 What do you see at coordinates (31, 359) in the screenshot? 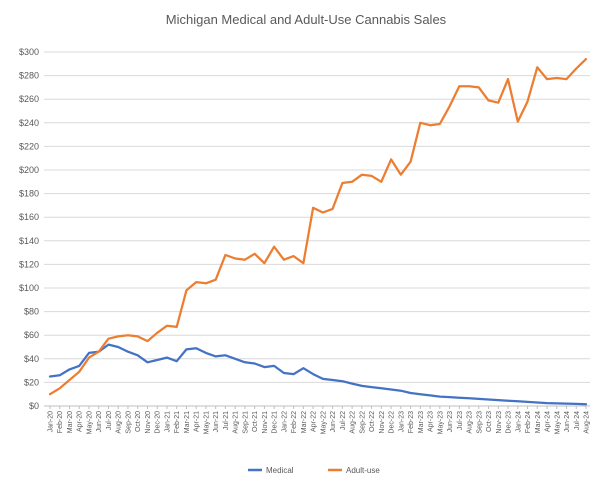
I see `y-tick-label: $40` at bounding box center [31, 359].